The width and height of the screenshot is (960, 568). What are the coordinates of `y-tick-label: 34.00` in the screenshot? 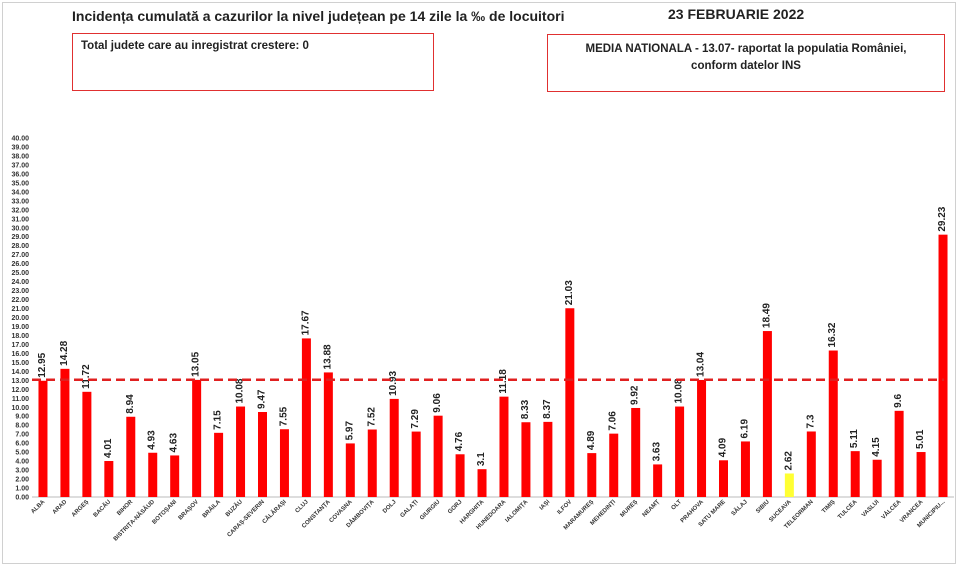 It's located at (20, 192).